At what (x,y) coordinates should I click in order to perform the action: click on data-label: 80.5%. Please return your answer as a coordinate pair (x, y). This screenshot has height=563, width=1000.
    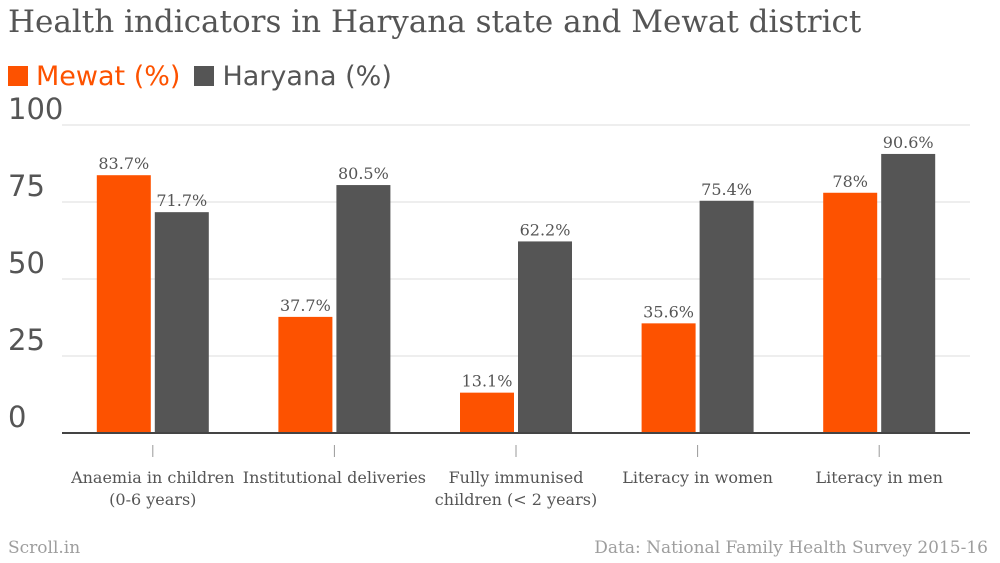
    Looking at the image, I should click on (363, 173).